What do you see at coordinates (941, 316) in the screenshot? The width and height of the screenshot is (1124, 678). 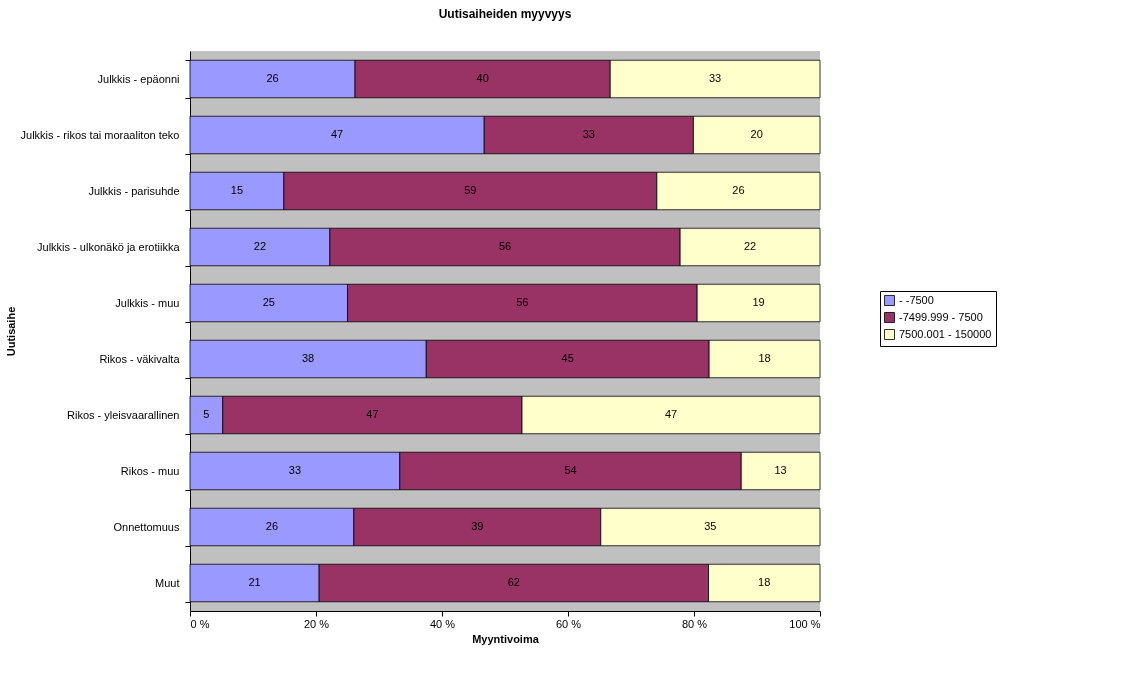 I see `legend-label: -7499.999 - 7500` at bounding box center [941, 316].